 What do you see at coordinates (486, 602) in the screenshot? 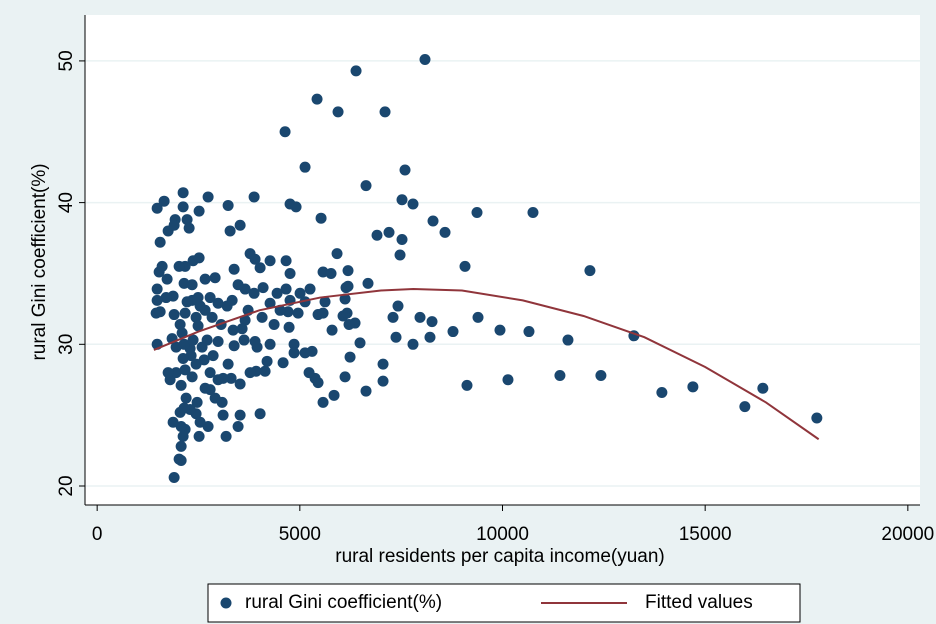
I see `legend: rural Gini coefficient(%) Fitted values` at bounding box center [486, 602].